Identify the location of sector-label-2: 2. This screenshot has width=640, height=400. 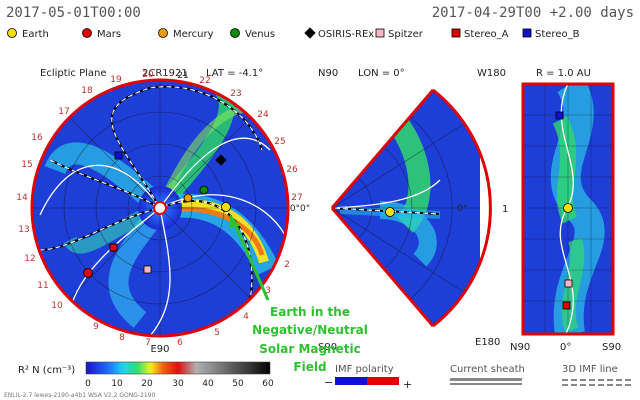
(287, 265).